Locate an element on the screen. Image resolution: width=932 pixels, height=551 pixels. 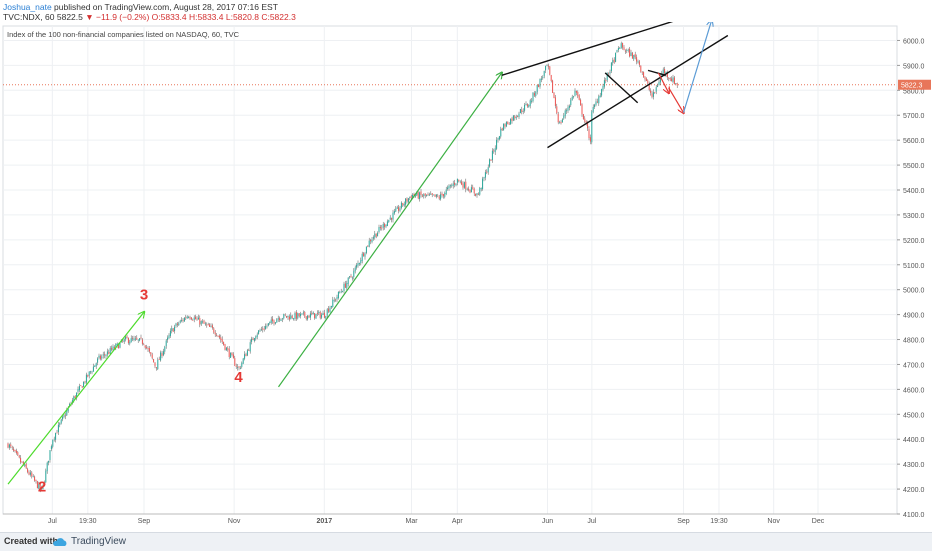
wave-label: 4 is located at coordinates (238, 377).